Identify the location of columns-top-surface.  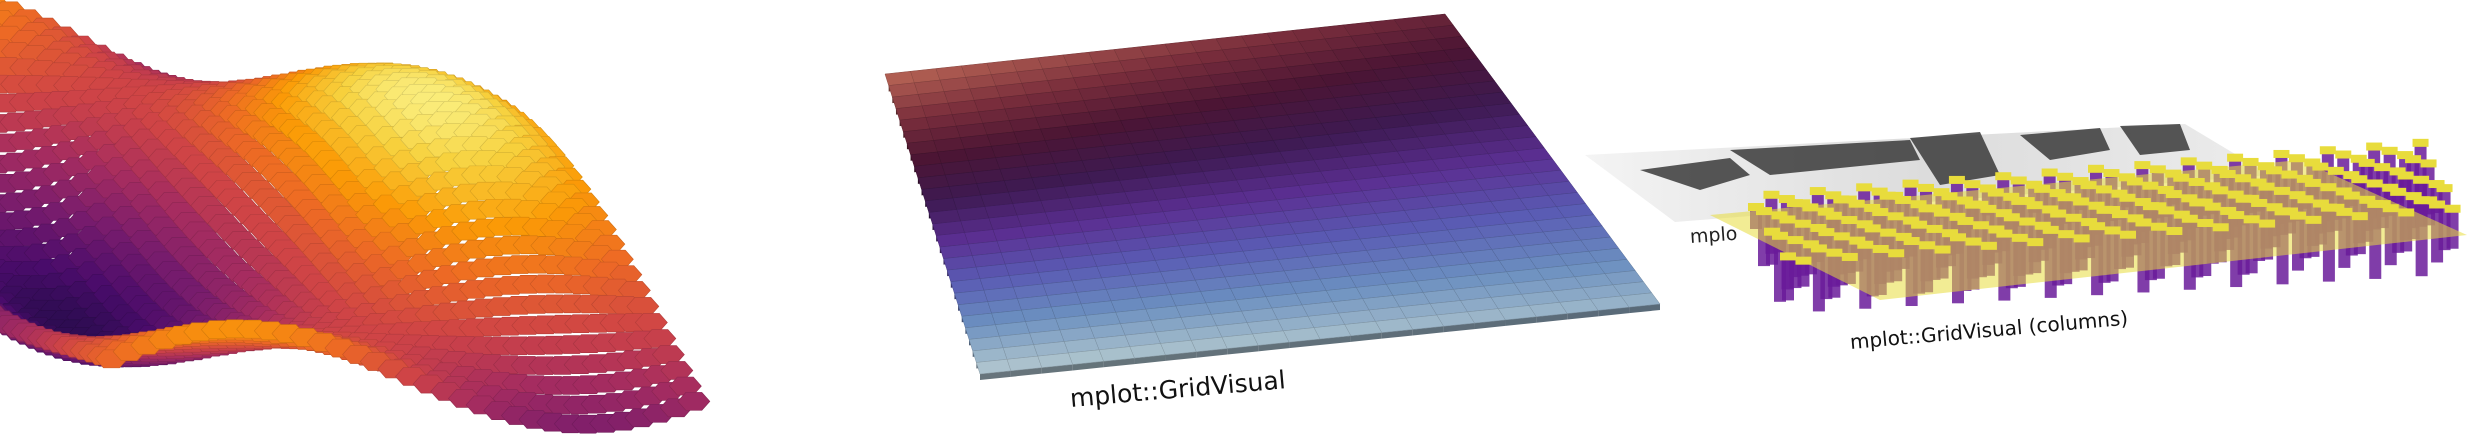
(2088, 230).